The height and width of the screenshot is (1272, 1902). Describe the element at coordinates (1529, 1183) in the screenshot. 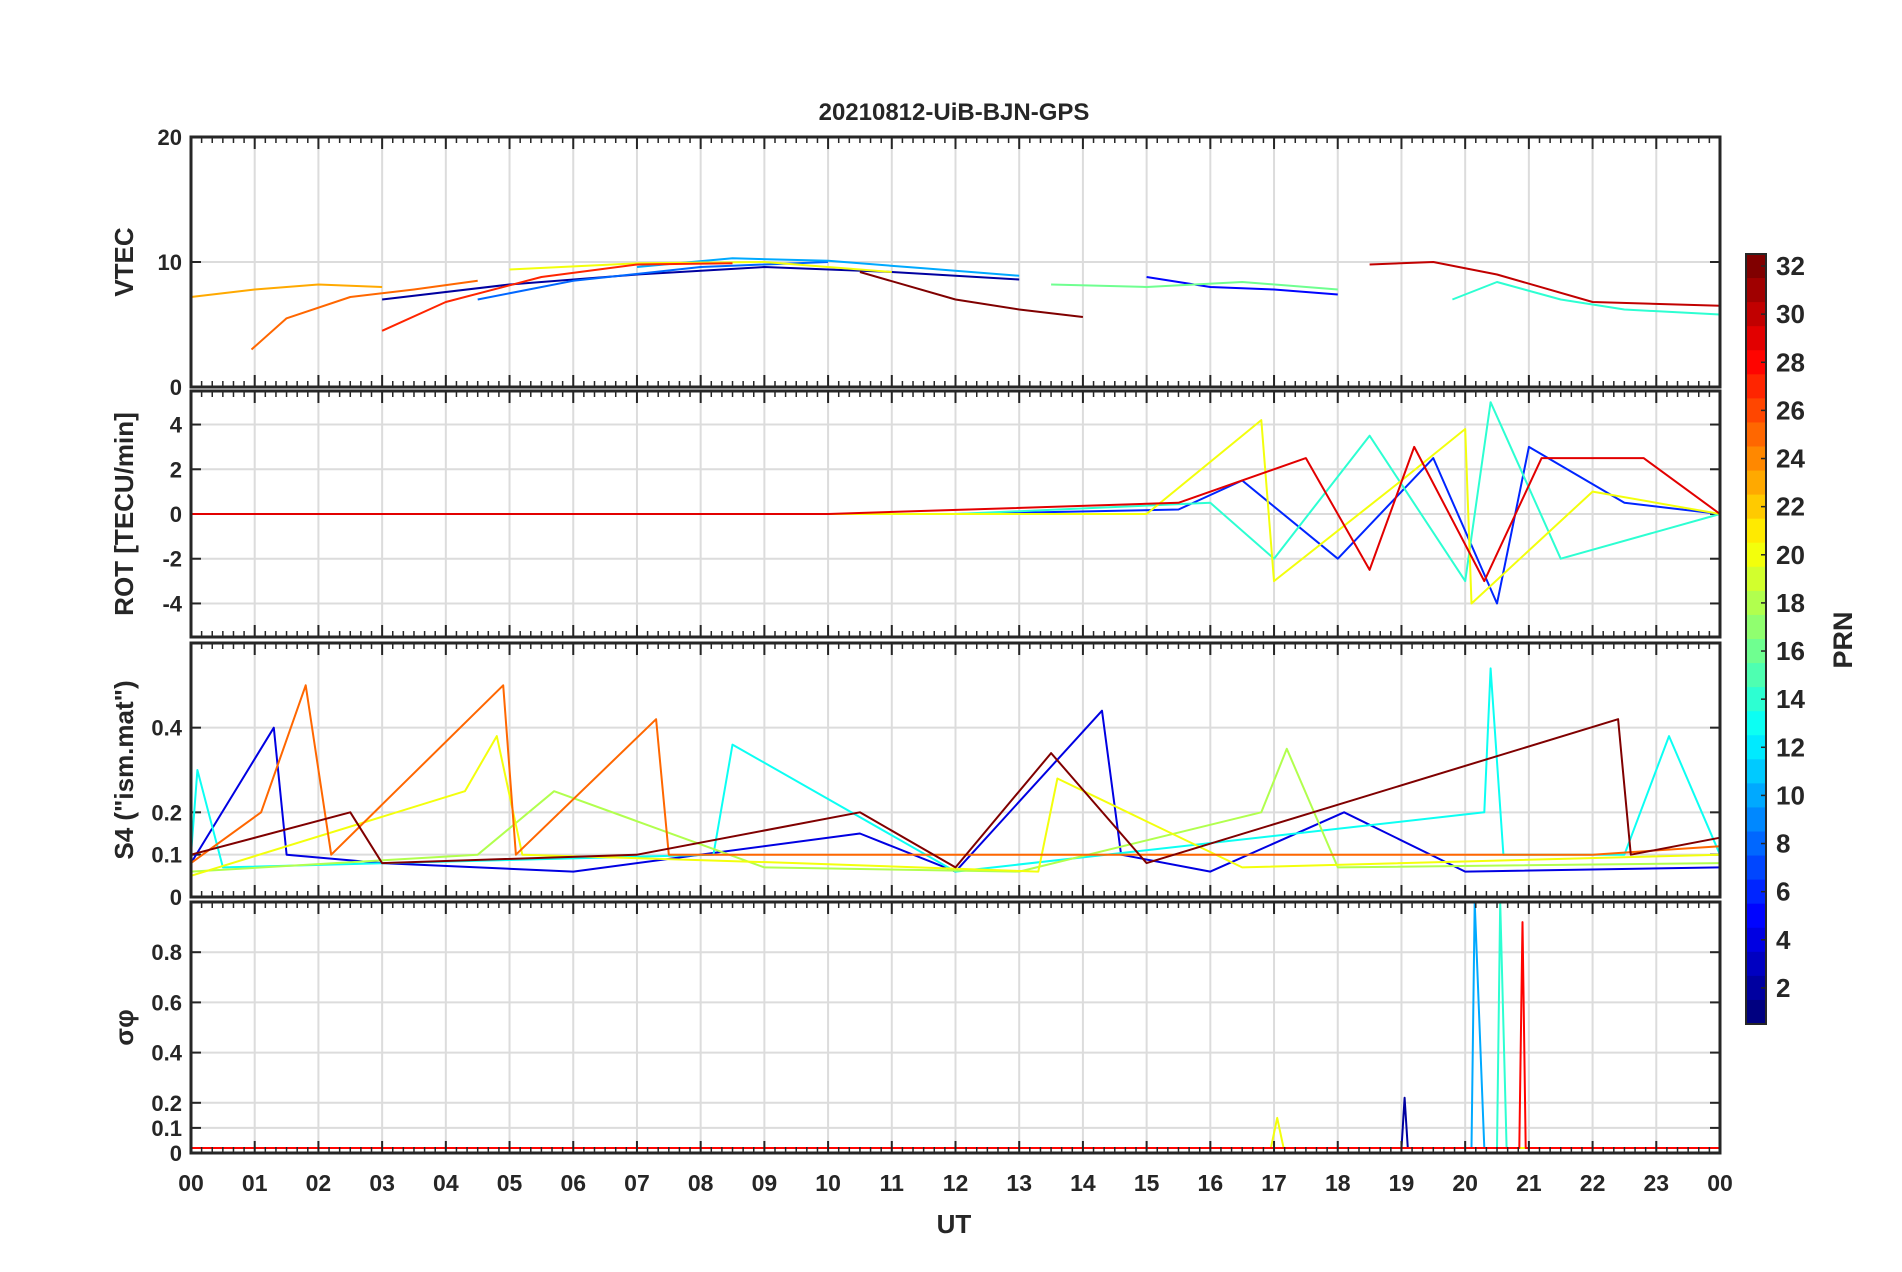

I see `x-tick-label: 21` at that location.